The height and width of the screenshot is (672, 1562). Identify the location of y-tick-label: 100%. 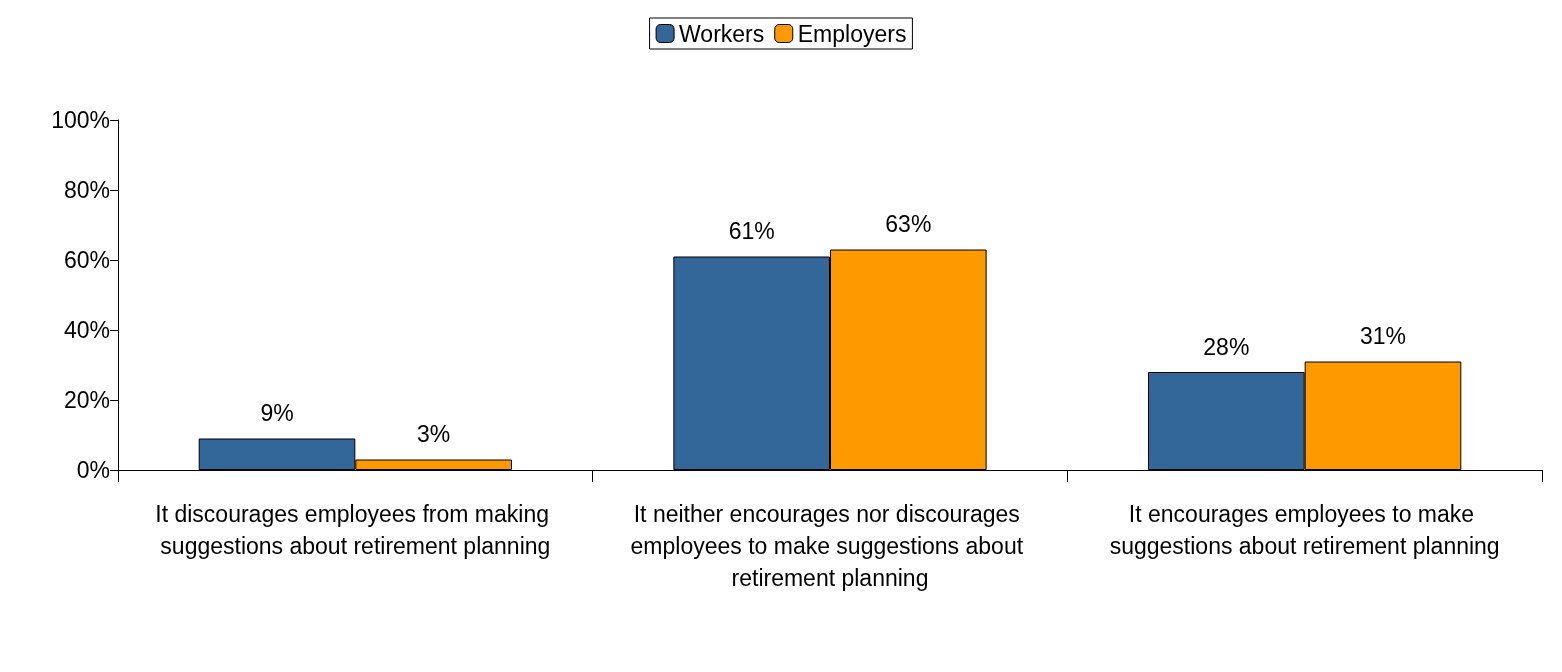
(80, 120).